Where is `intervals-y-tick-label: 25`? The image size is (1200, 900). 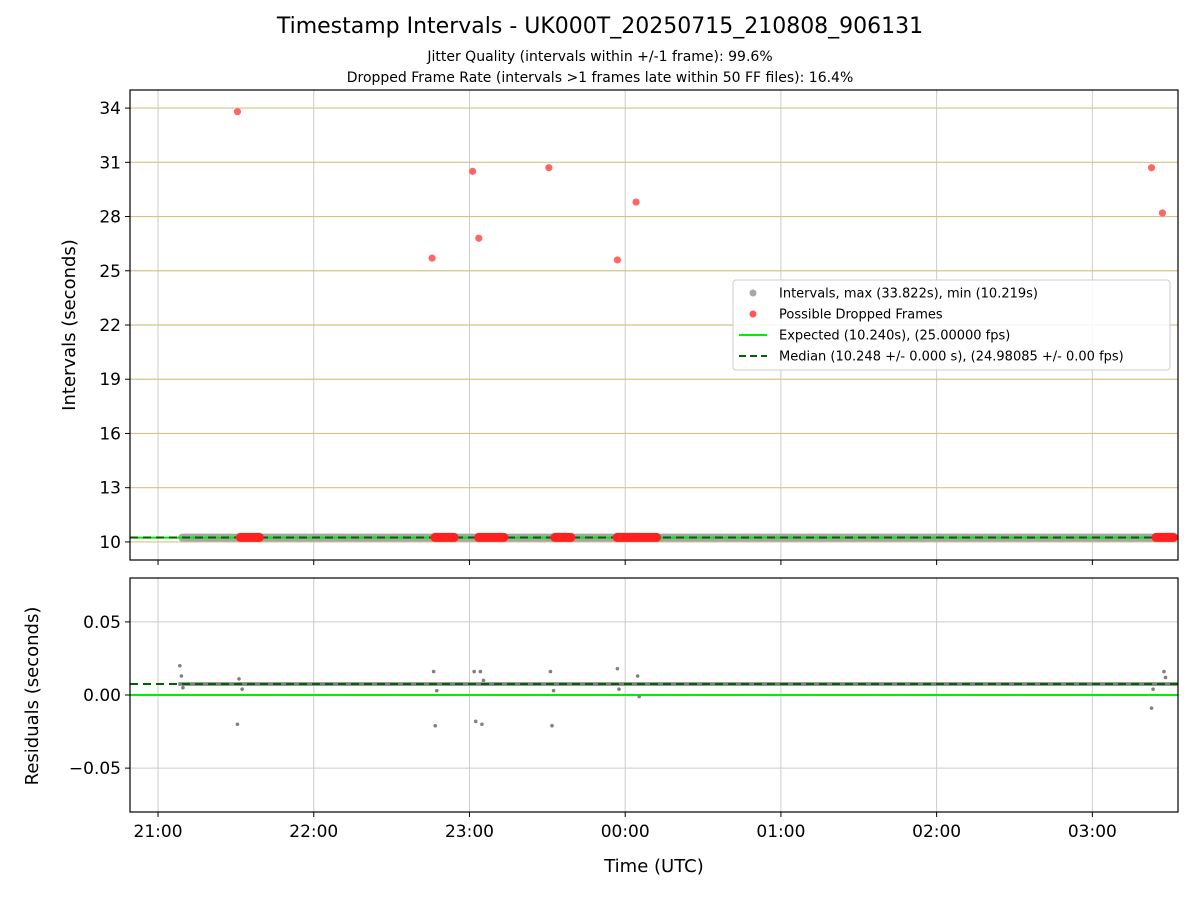
intervals-y-tick-label: 25 is located at coordinates (110, 272).